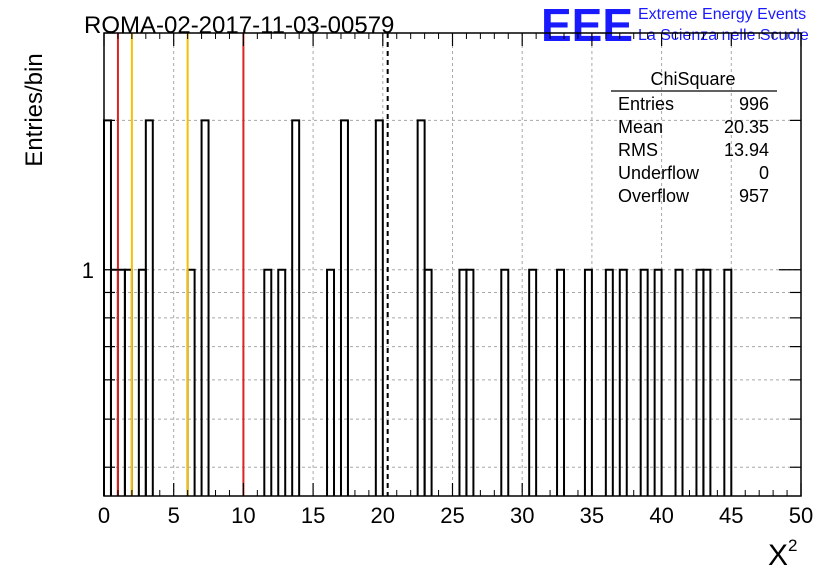 This screenshot has width=836, height=572. Describe the element at coordinates (764, 173) in the screenshot. I see `stats-value: 0` at that location.